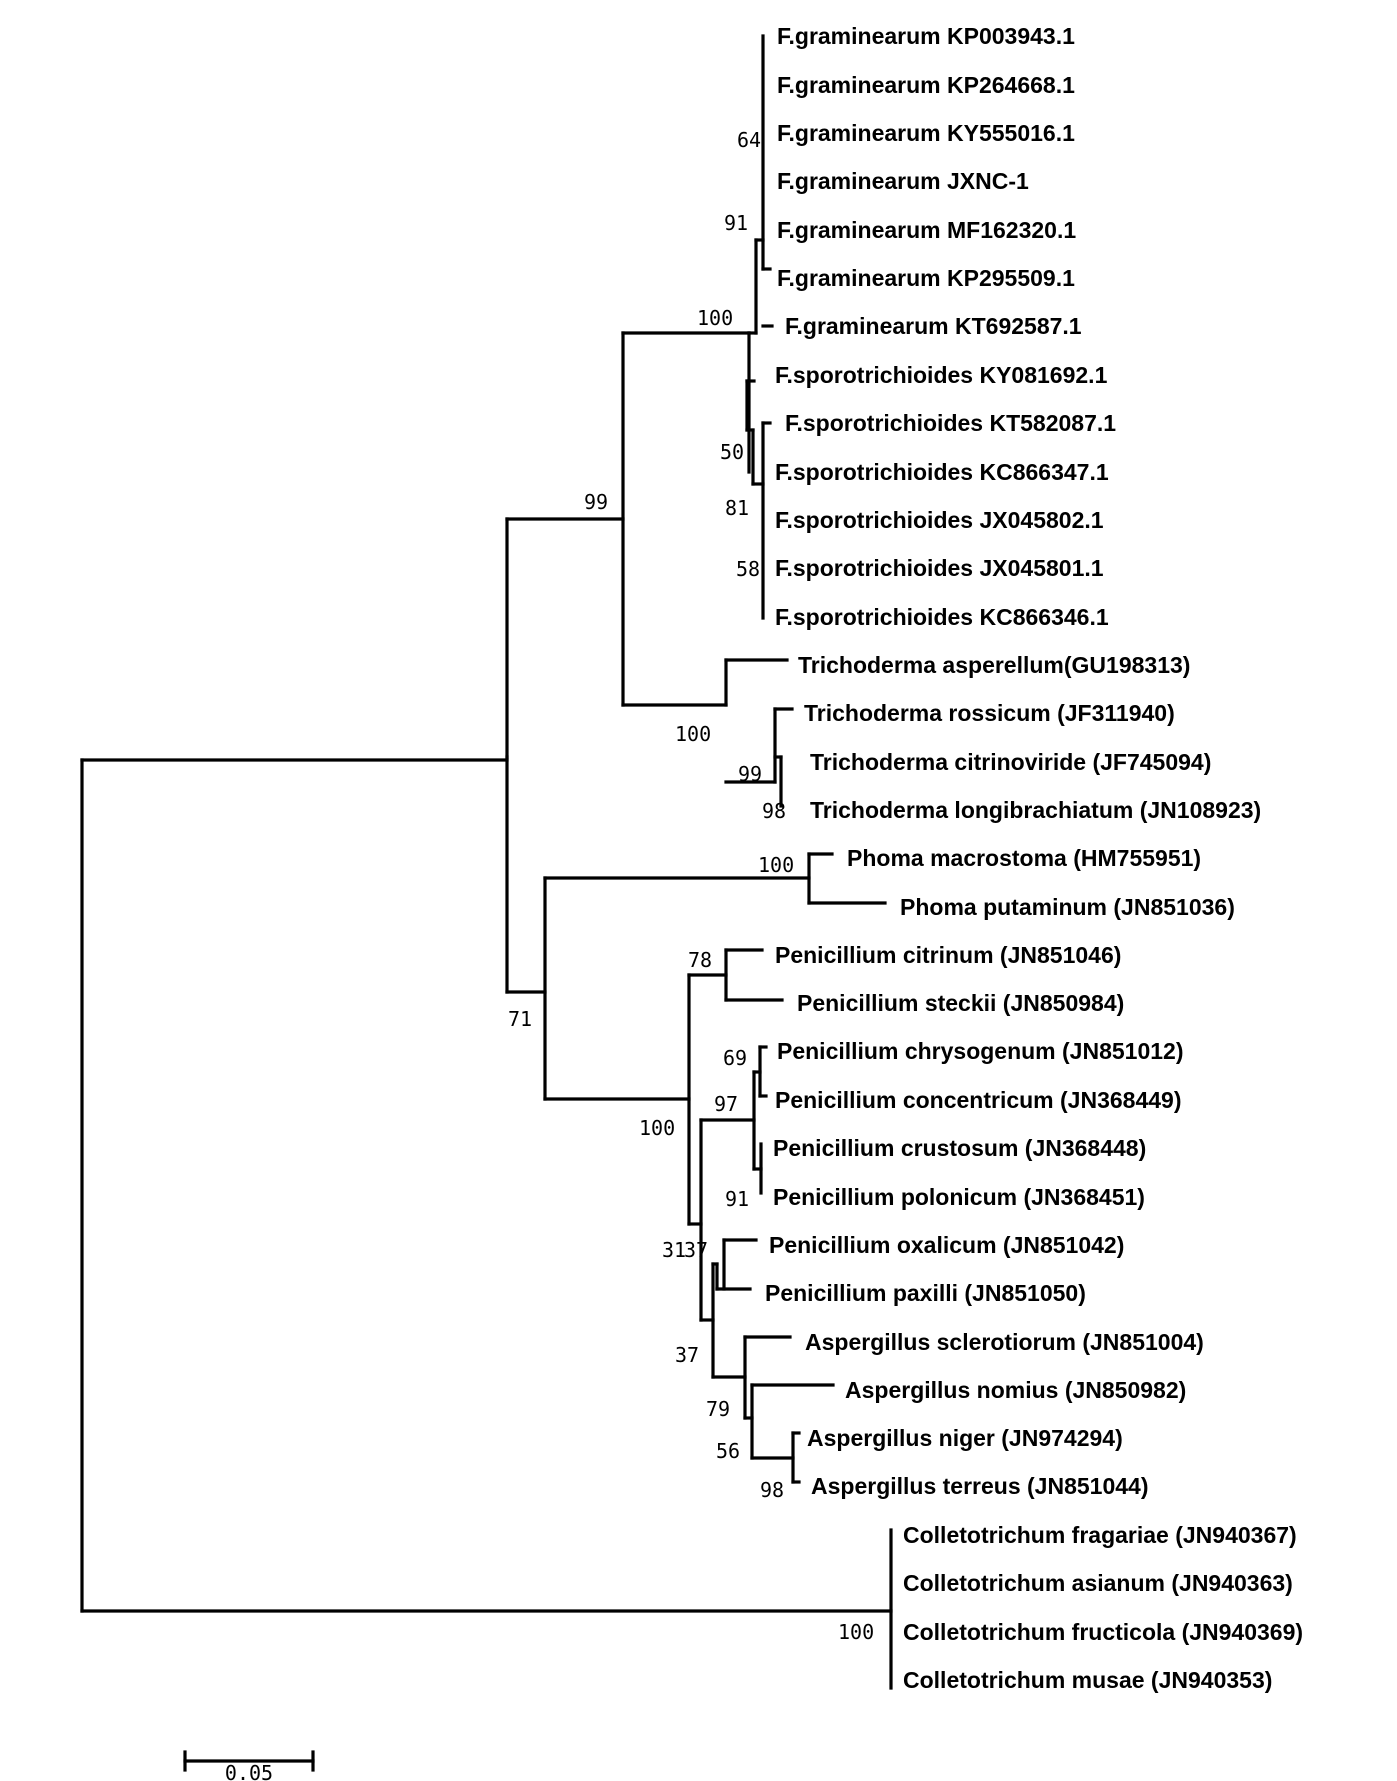  What do you see at coordinates (926, 278) in the screenshot?
I see `leaf-label: F.graminearum KP295509.1` at bounding box center [926, 278].